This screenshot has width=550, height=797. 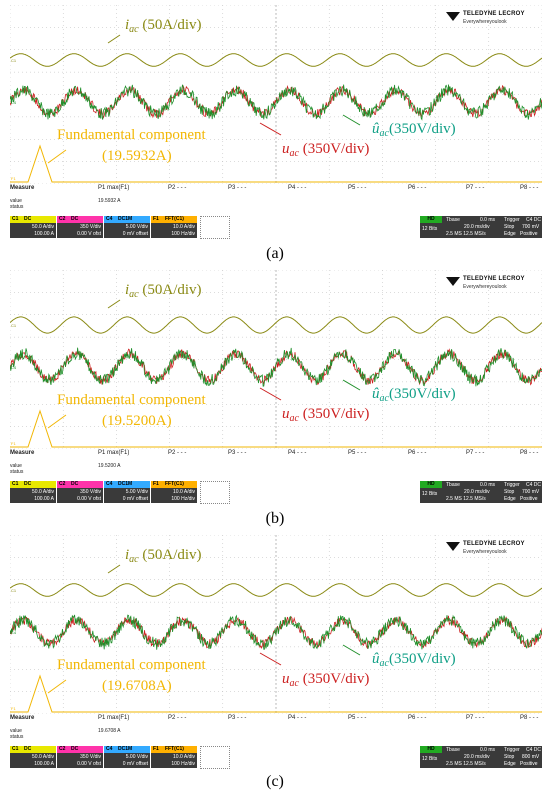 What do you see at coordinates (494, 279) in the screenshot?
I see `brand-text: TELEDYNE LECROY` at bounding box center [494, 279].